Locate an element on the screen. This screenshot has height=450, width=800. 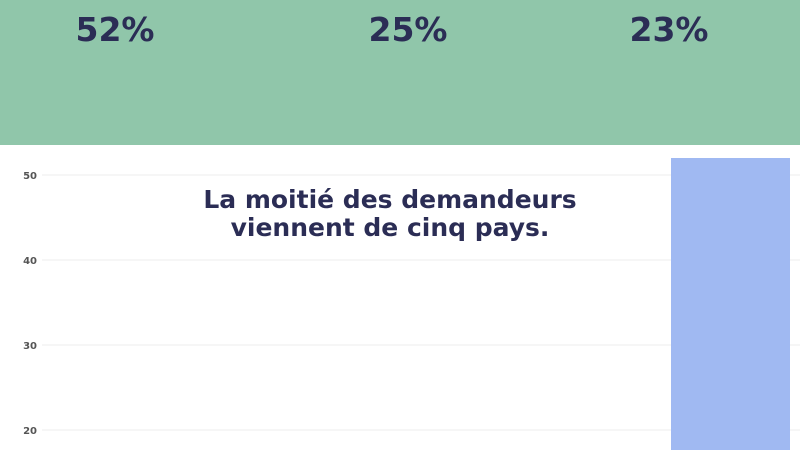
y-tick-label: 20 is located at coordinates (30, 431).